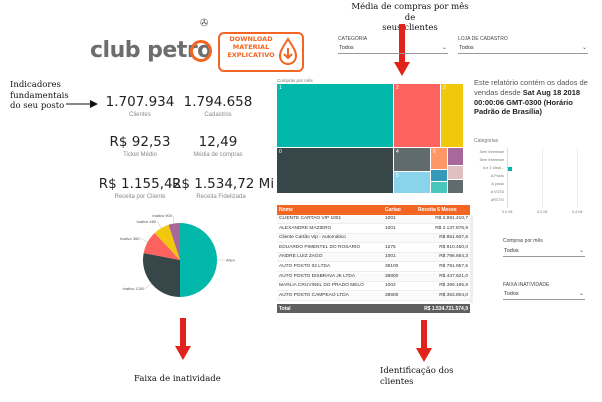 The height and width of the screenshot is (402, 602). What do you see at coordinates (453, 266) in the screenshot?
I see `cell-receita: R$ 791.957,5` at bounding box center [453, 266].